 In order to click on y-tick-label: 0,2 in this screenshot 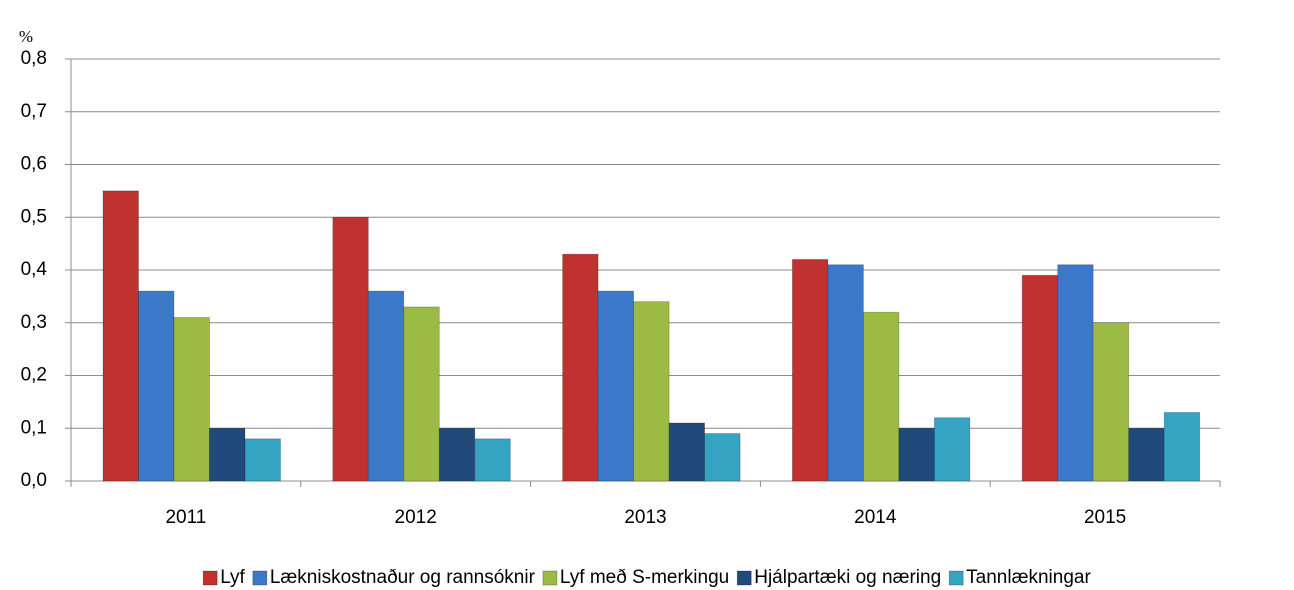, I will do `click(34, 375)`.